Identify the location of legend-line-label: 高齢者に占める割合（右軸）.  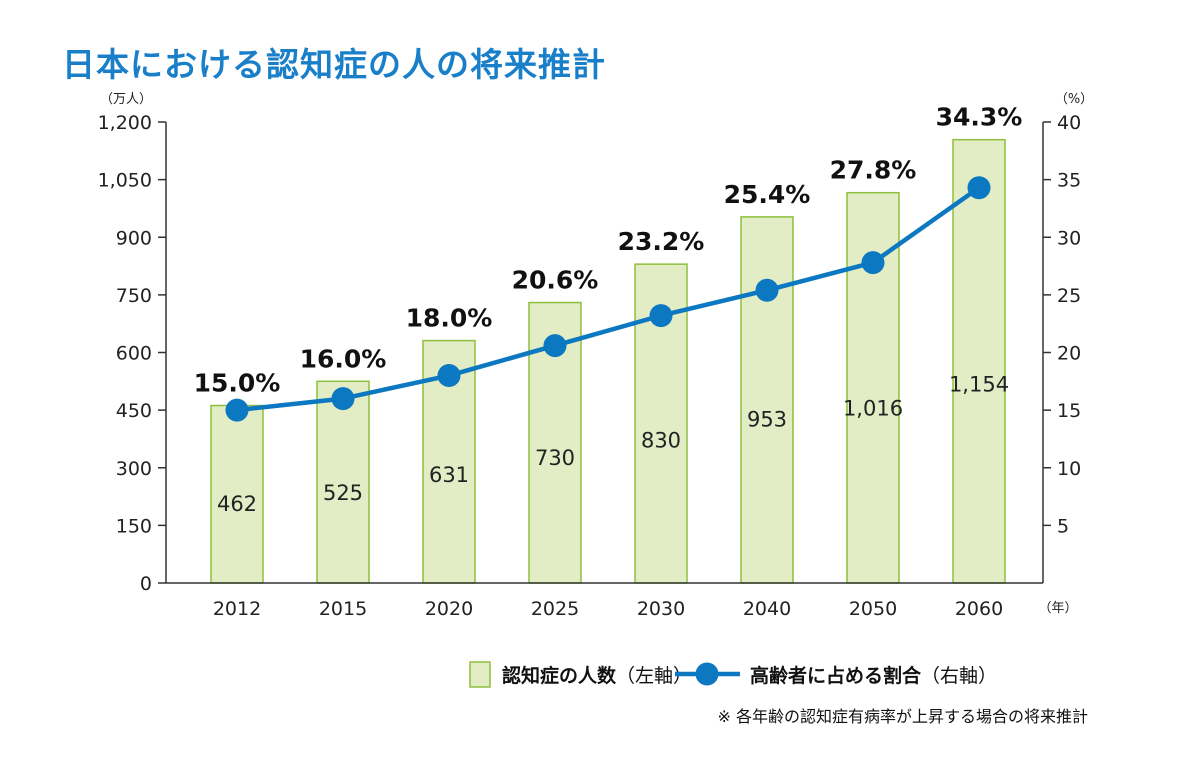
(873, 675).